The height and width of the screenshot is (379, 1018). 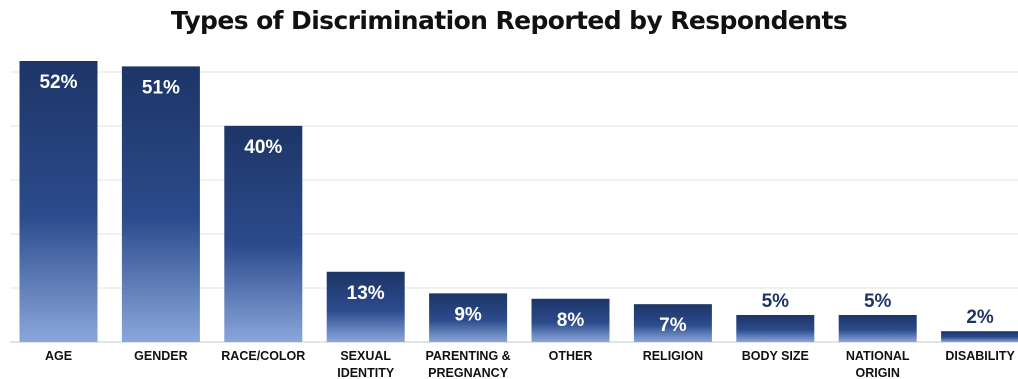 What do you see at coordinates (980, 317) in the screenshot?
I see `bar-value-label: 2%` at bounding box center [980, 317].